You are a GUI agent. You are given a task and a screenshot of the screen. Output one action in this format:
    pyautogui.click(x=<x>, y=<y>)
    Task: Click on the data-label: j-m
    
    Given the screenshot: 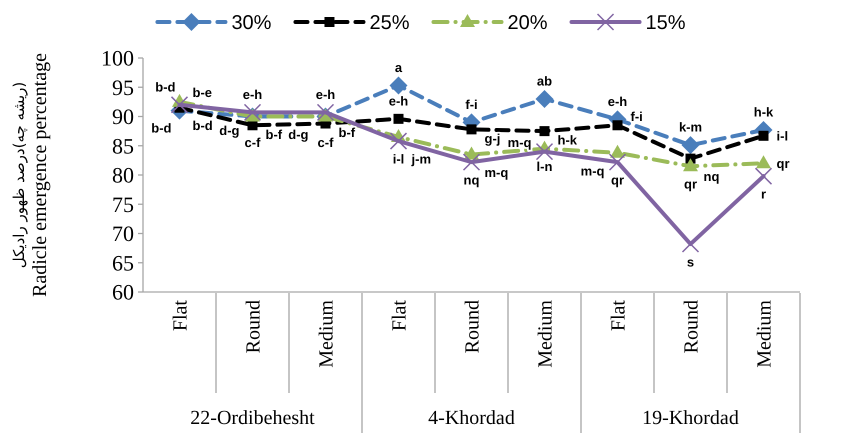 What is the action you would take?
    pyautogui.click(x=421, y=159)
    